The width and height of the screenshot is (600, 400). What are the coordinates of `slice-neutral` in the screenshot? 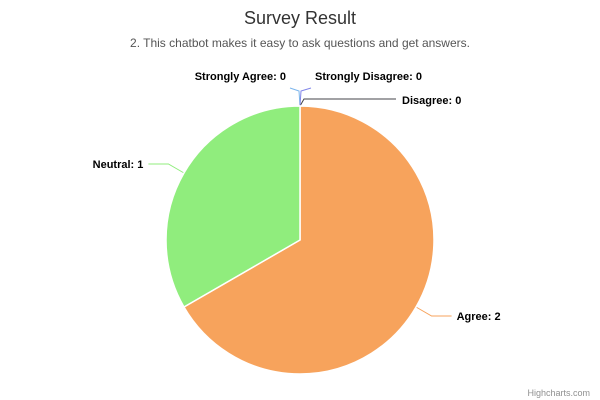 It's located at (233, 207).